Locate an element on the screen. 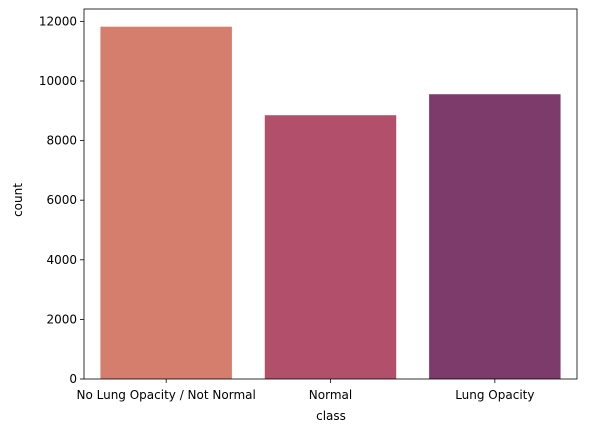  x-tick-label-2: Normal is located at coordinates (330, 395).